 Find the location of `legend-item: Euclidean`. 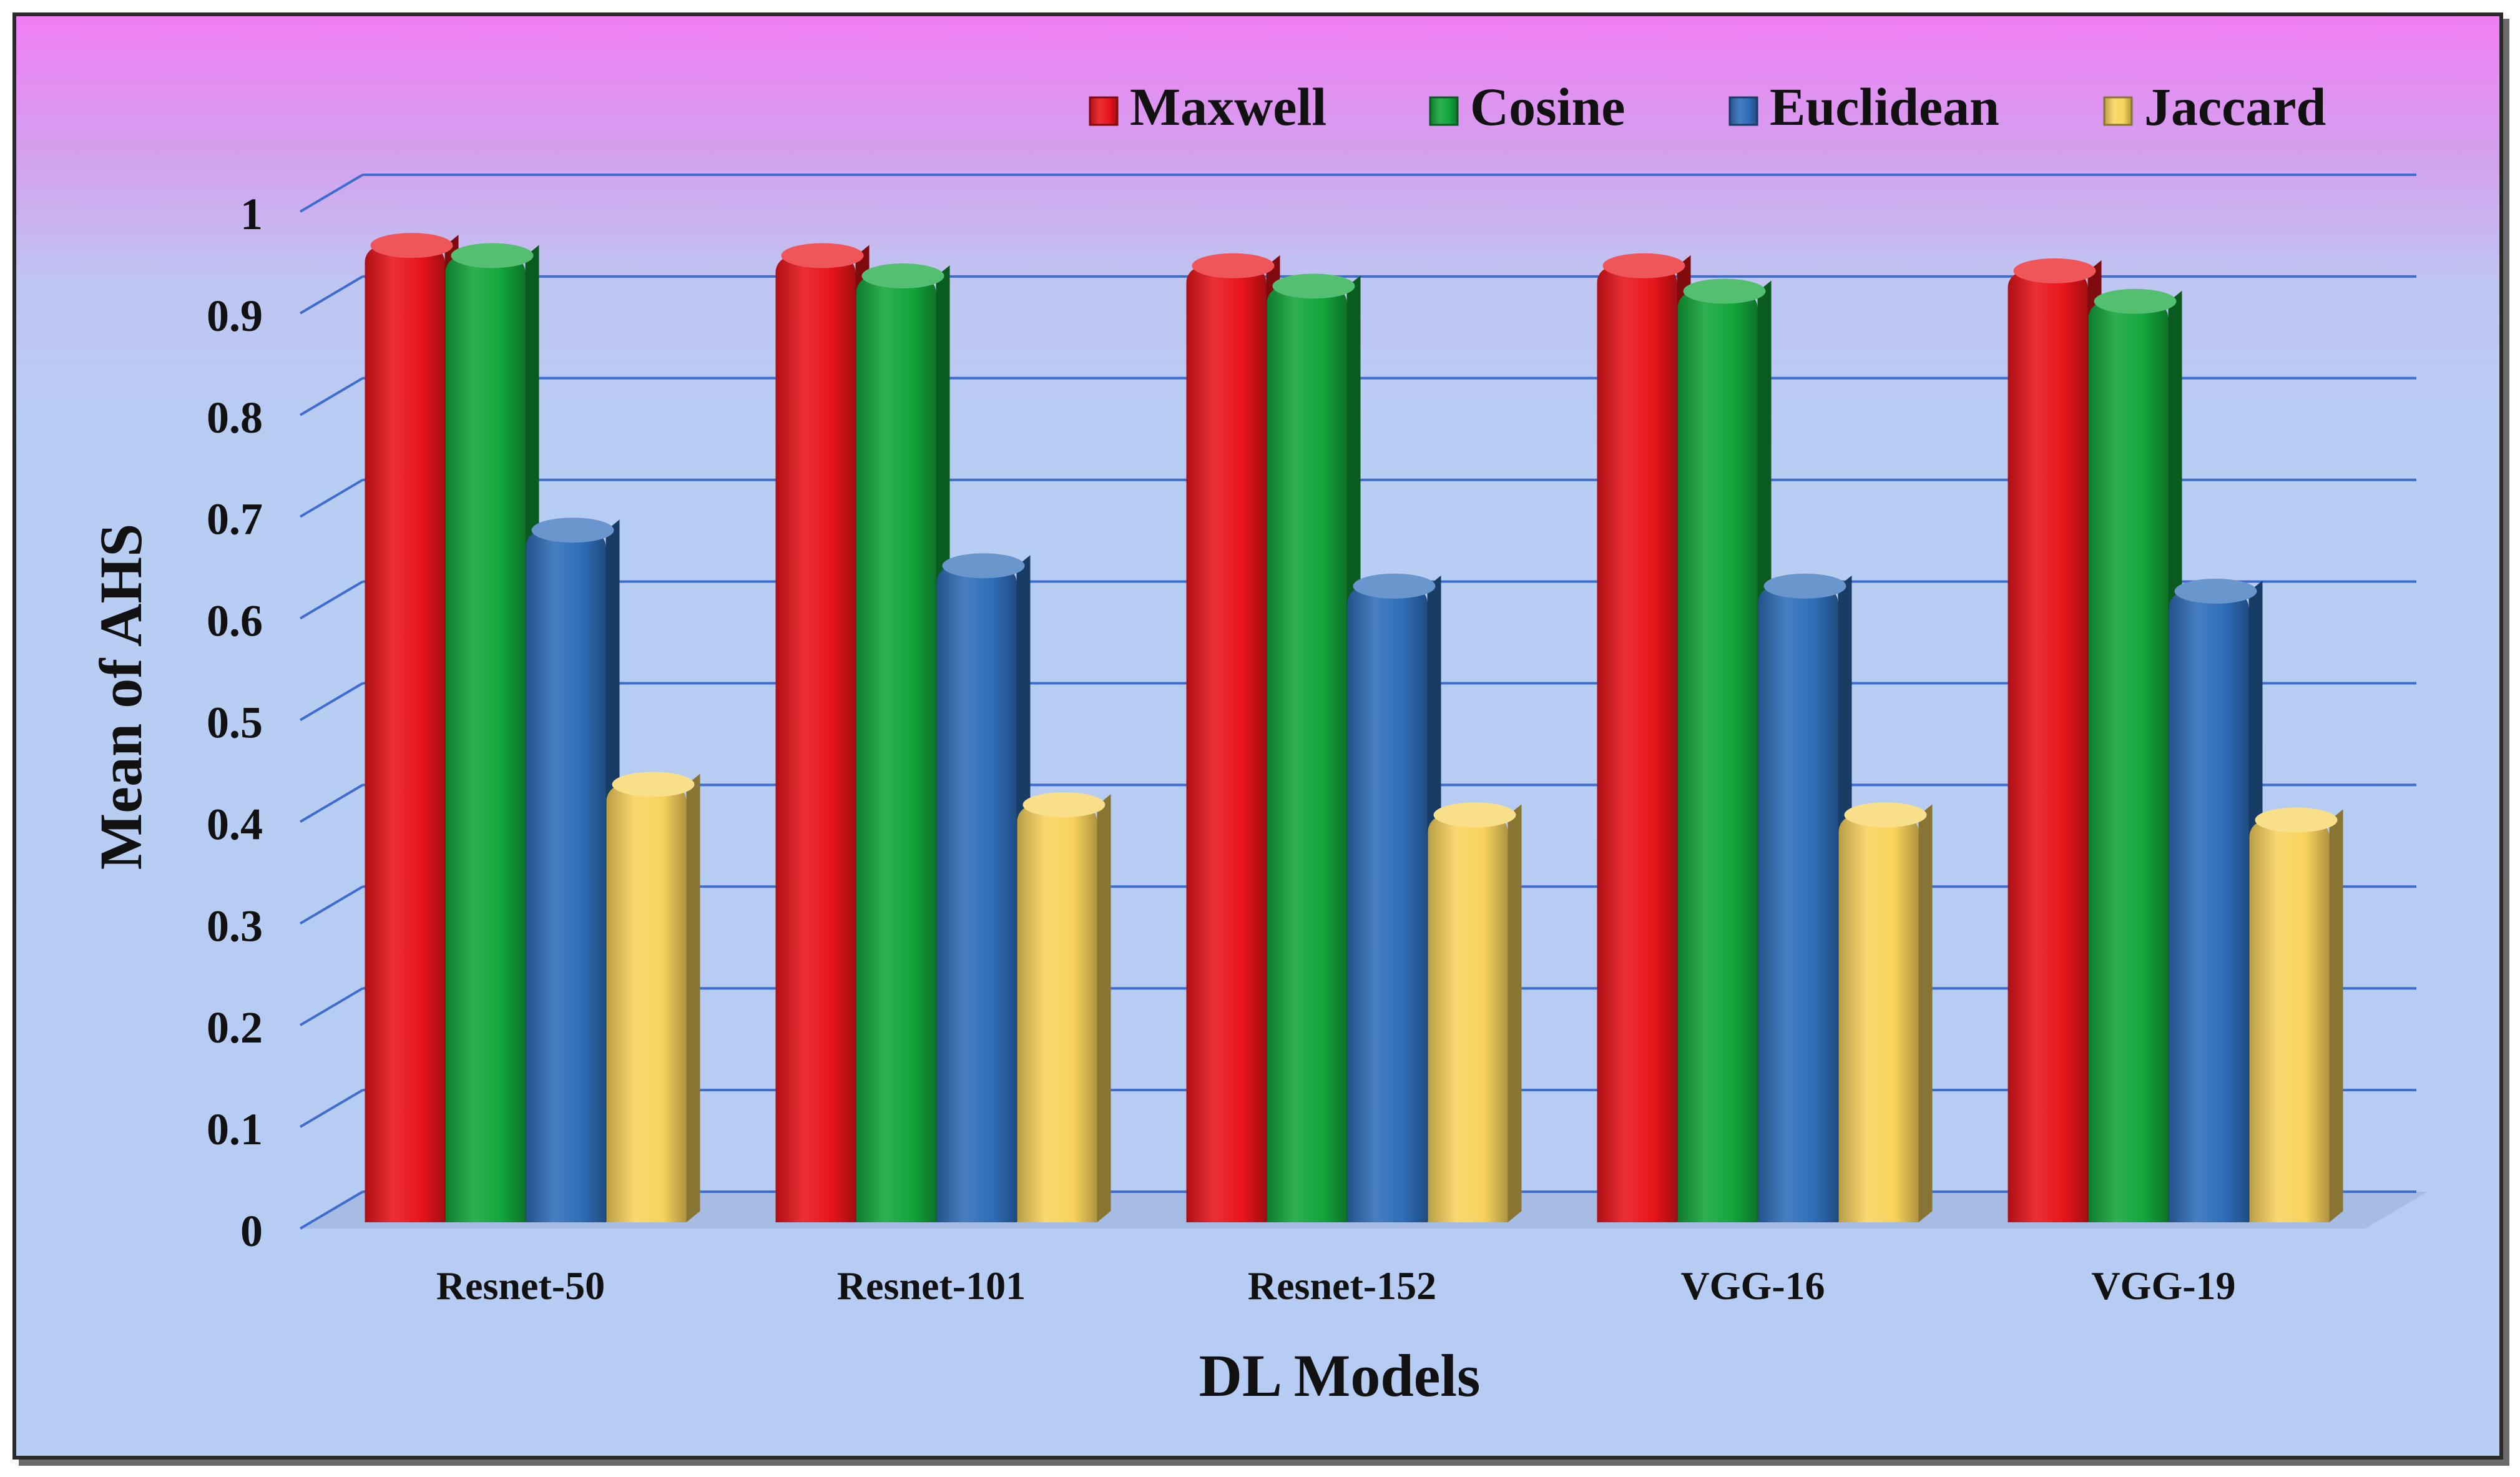

legend-item: Euclidean is located at coordinates (1863, 107).